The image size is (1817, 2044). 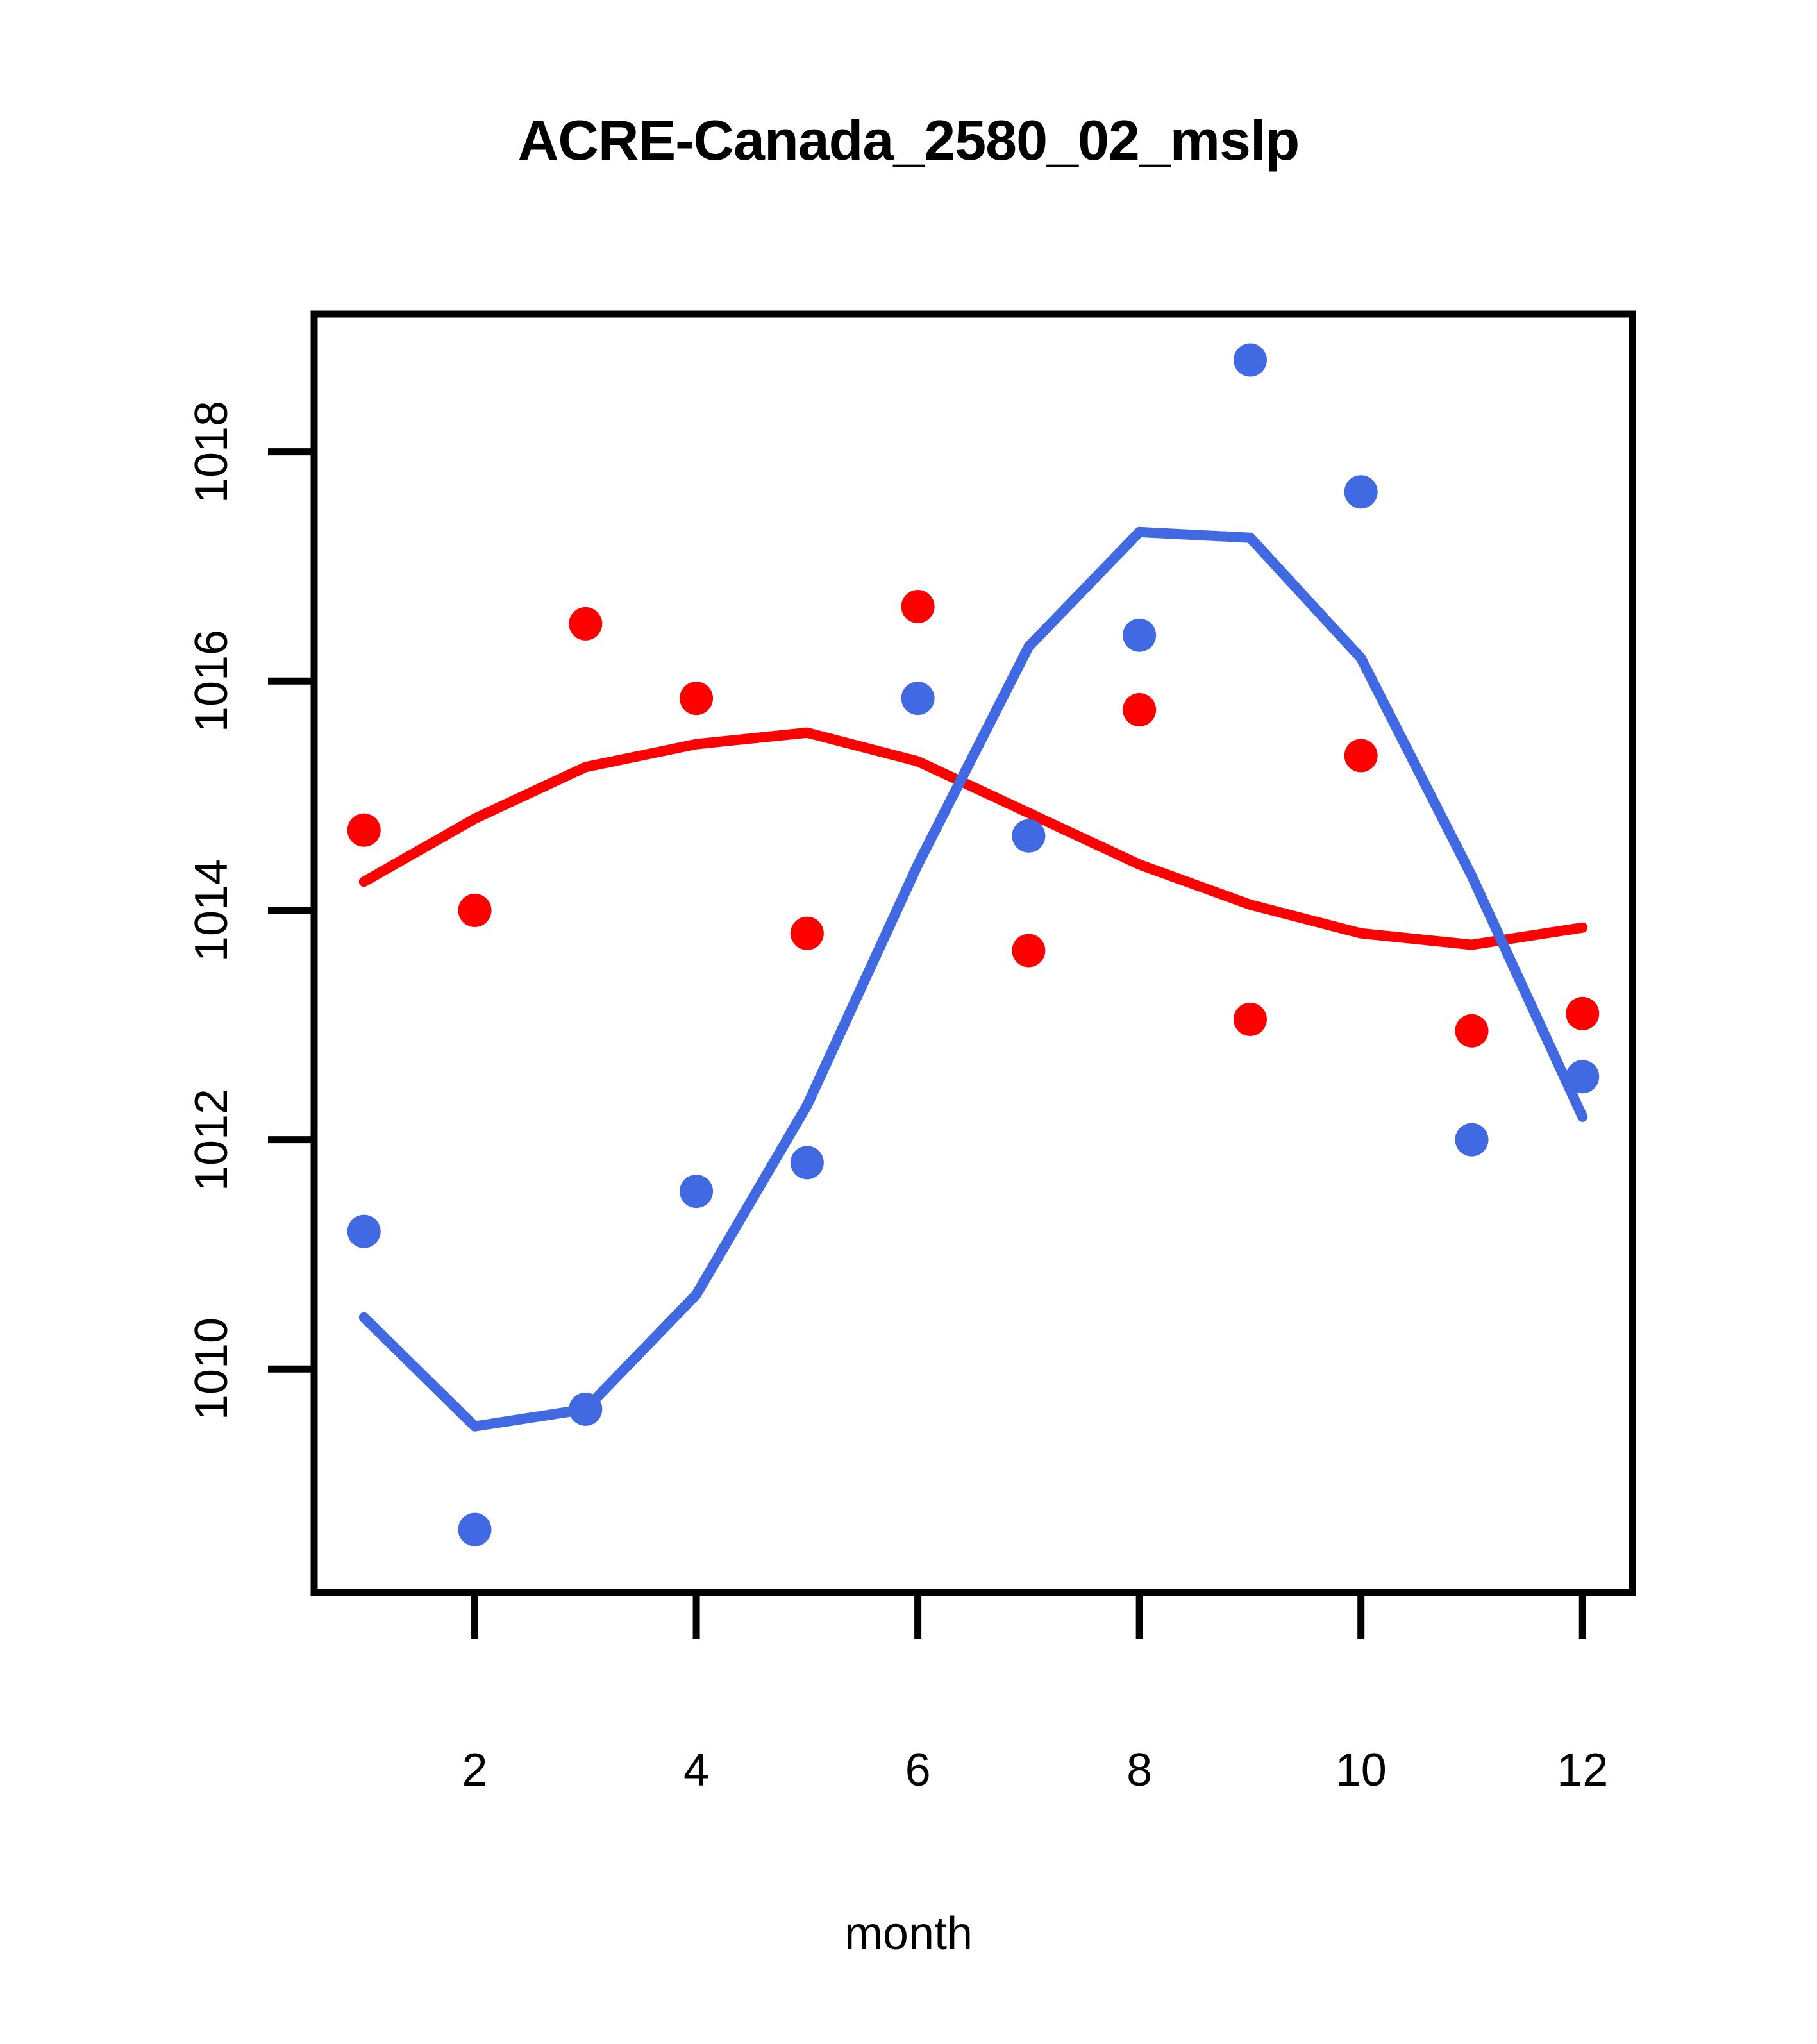 I want to click on red-smooth-line, so click(x=973, y=838).